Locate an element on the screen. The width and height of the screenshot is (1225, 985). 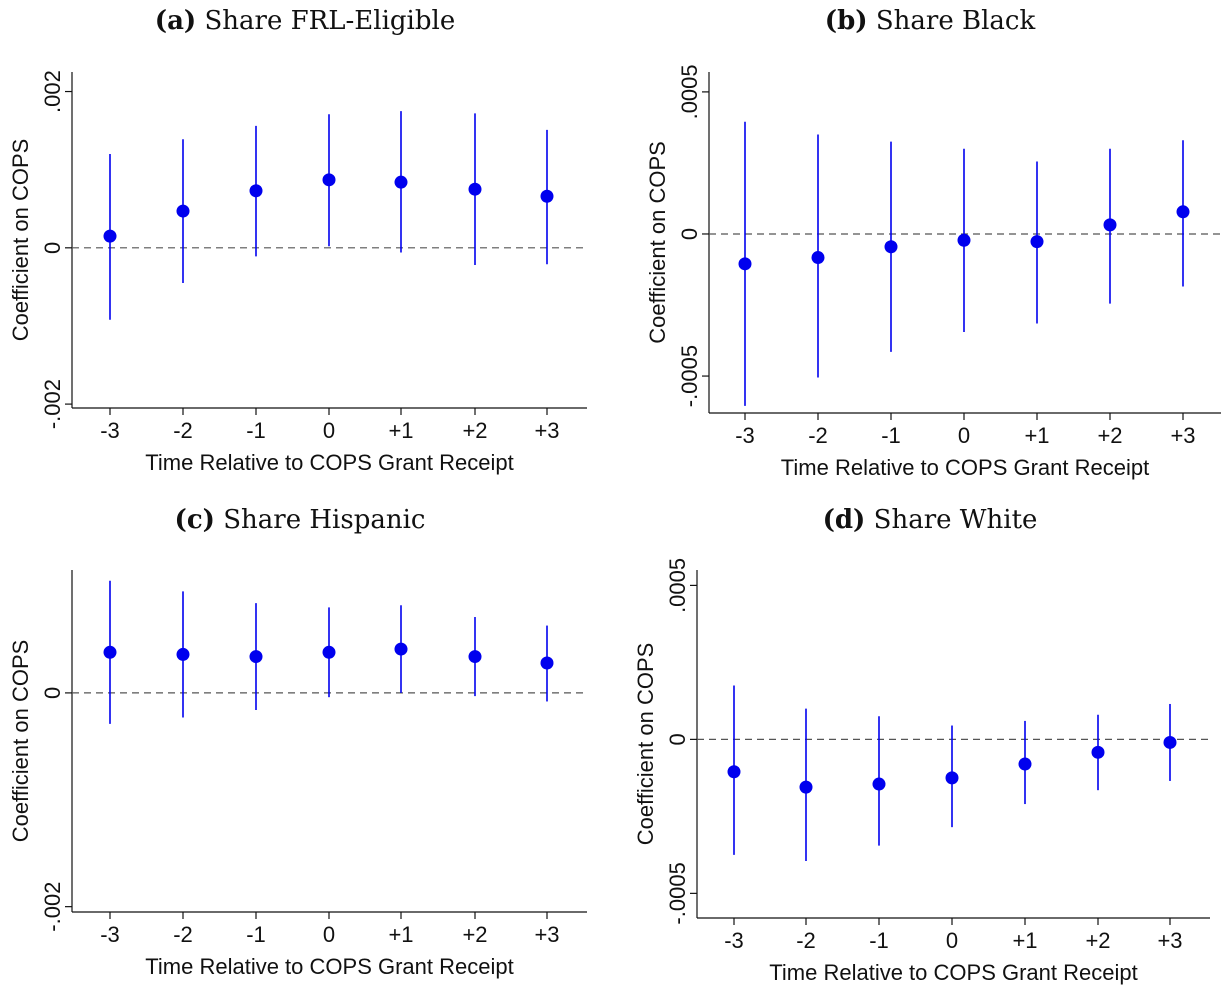
panel-b-y-tick-label-1: 0 is located at coordinates (689, 234).